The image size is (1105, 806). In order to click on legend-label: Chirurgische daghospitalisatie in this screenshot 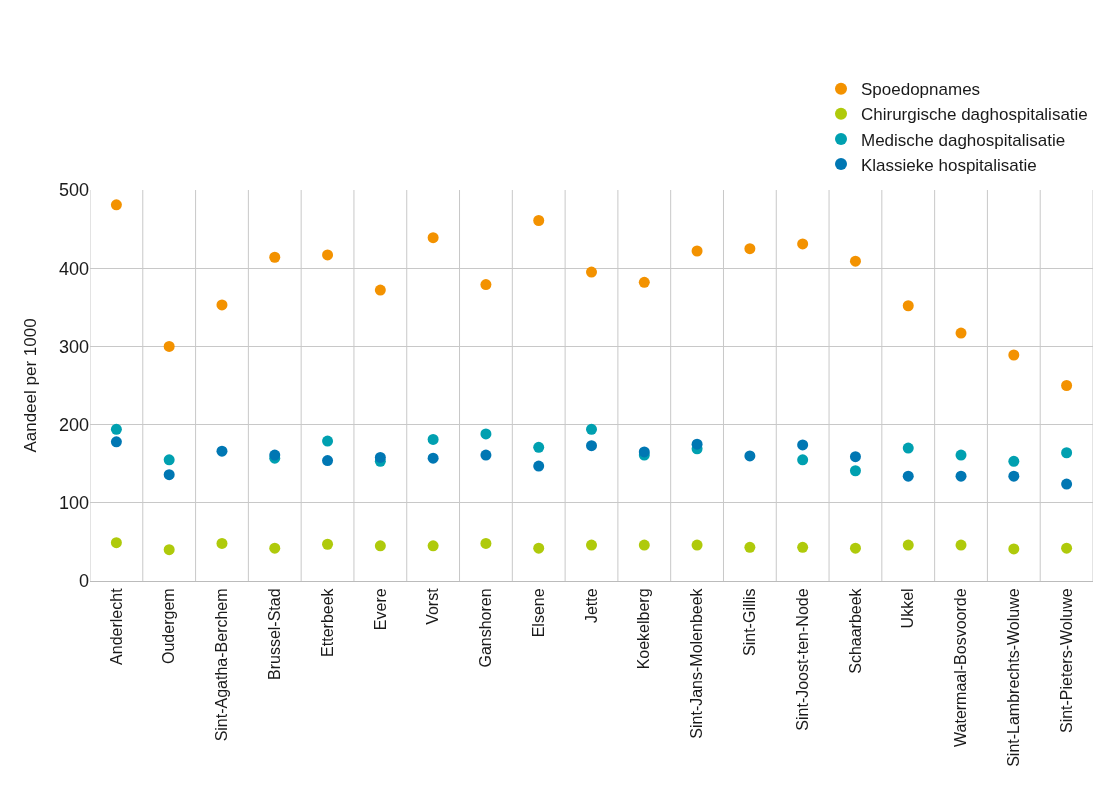, I will do `click(974, 115)`.